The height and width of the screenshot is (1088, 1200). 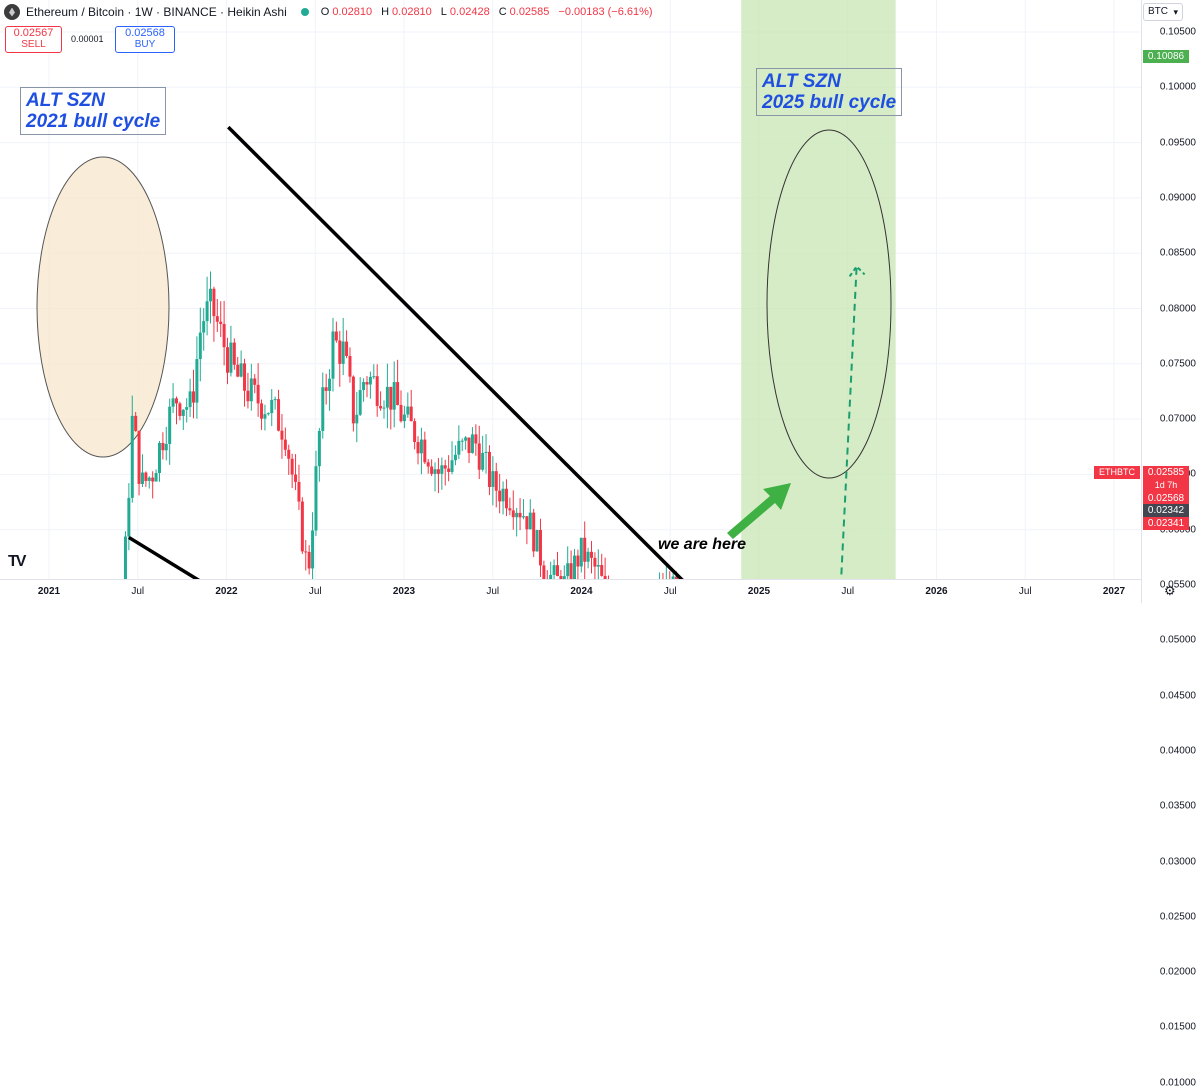 What do you see at coordinates (145, 44) in the screenshot?
I see `buy-label: BUY` at bounding box center [145, 44].